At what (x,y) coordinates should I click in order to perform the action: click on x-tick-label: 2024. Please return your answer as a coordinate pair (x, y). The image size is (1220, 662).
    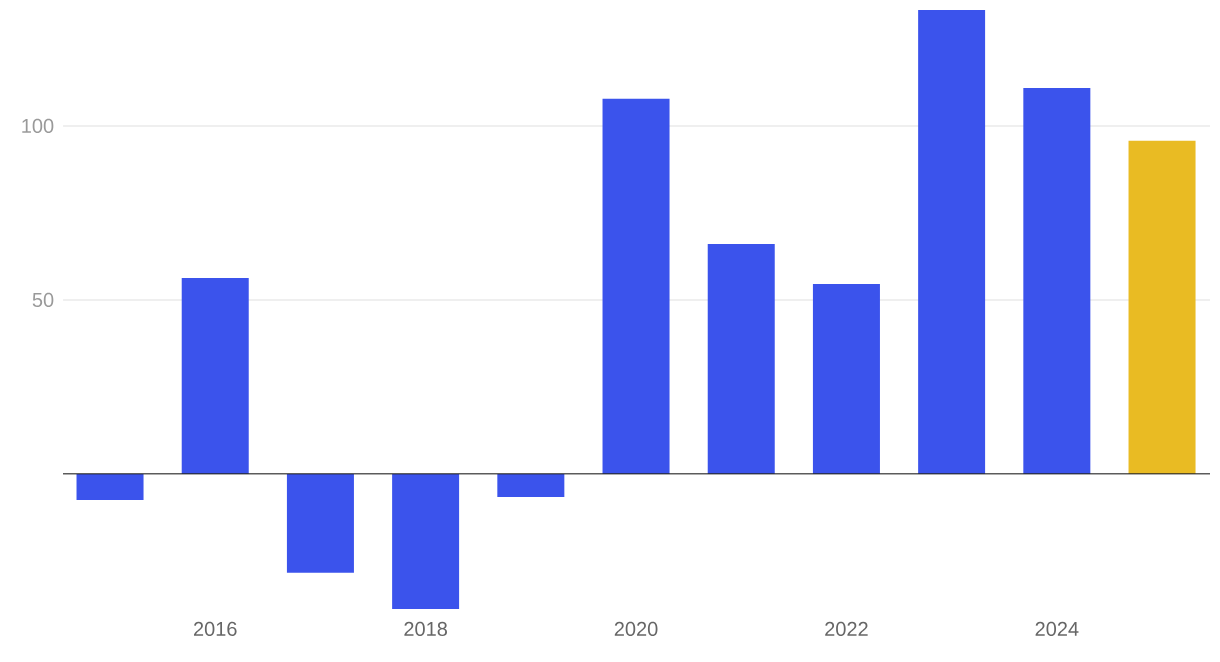
    Looking at the image, I should click on (1057, 629).